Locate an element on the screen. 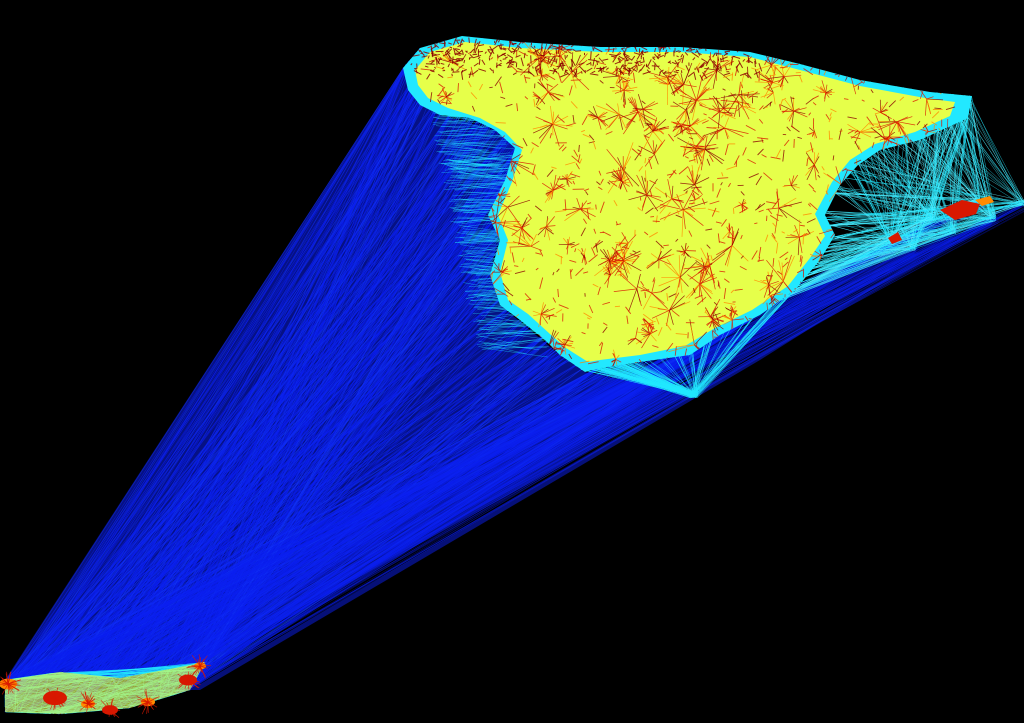  canary-islands-region is located at coordinates (106, 686).